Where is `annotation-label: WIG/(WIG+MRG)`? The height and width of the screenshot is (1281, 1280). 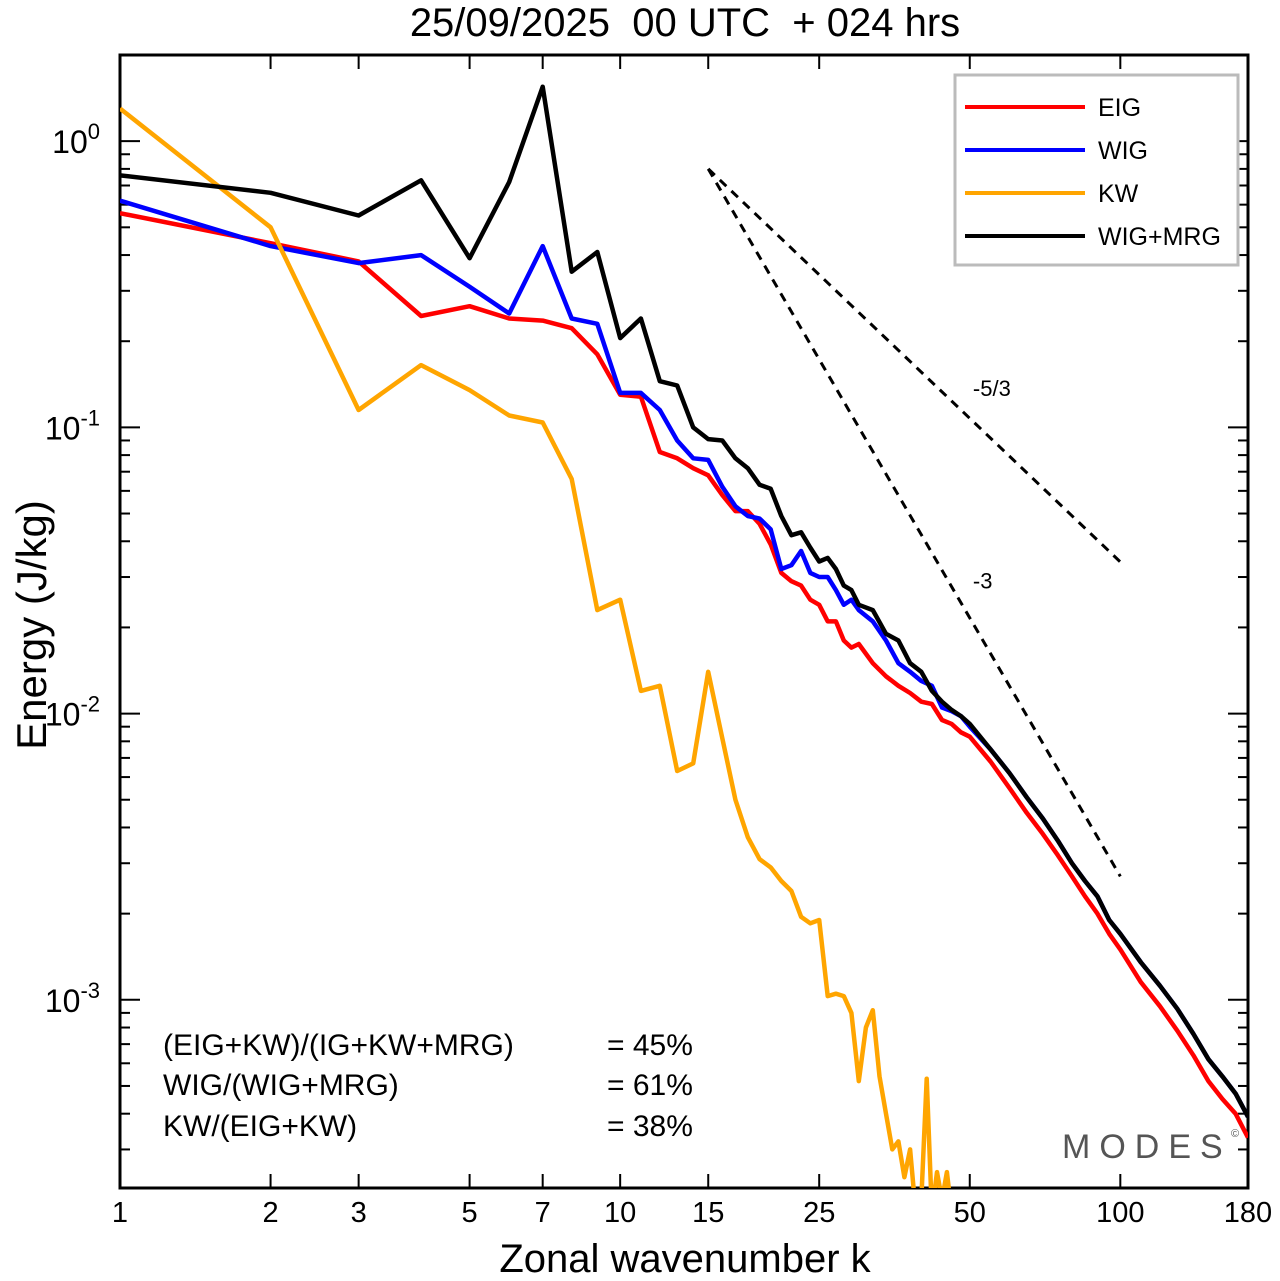 annotation-label: WIG/(WIG+MRG) is located at coordinates (281, 1085).